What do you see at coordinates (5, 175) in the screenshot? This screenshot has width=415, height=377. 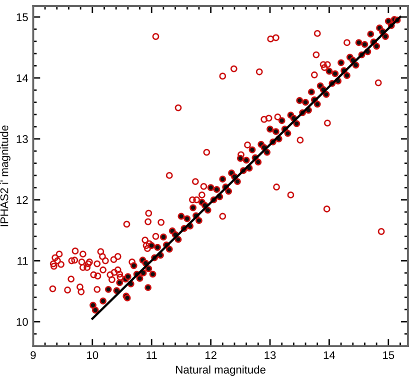 I see `y-axis-title: IPHAS2 i' magnitude` at bounding box center [5, 175].